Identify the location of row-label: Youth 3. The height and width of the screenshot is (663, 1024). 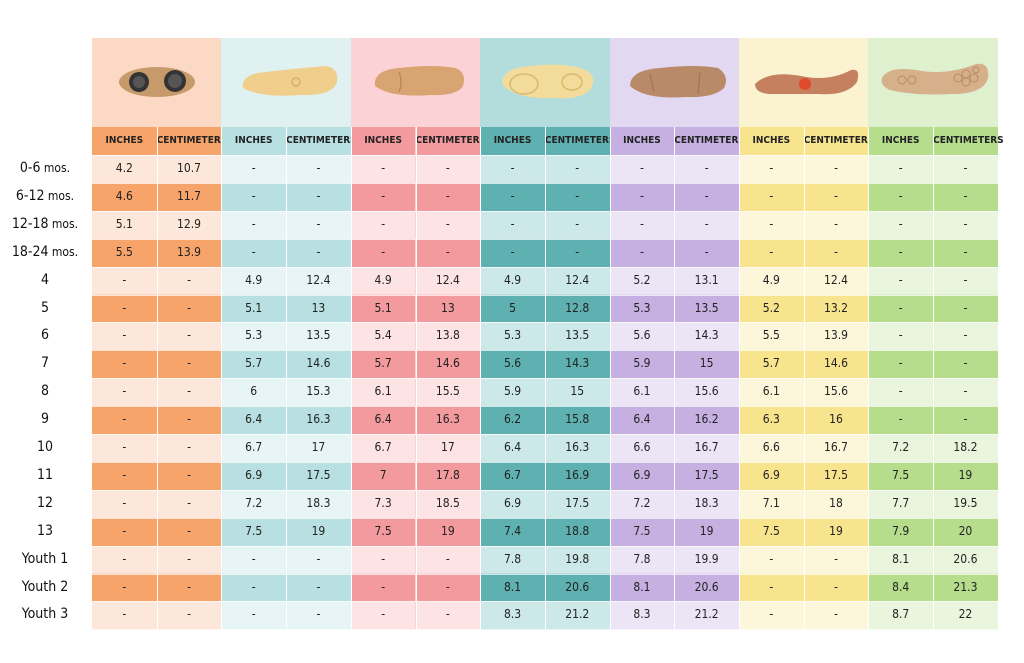
(45, 615).